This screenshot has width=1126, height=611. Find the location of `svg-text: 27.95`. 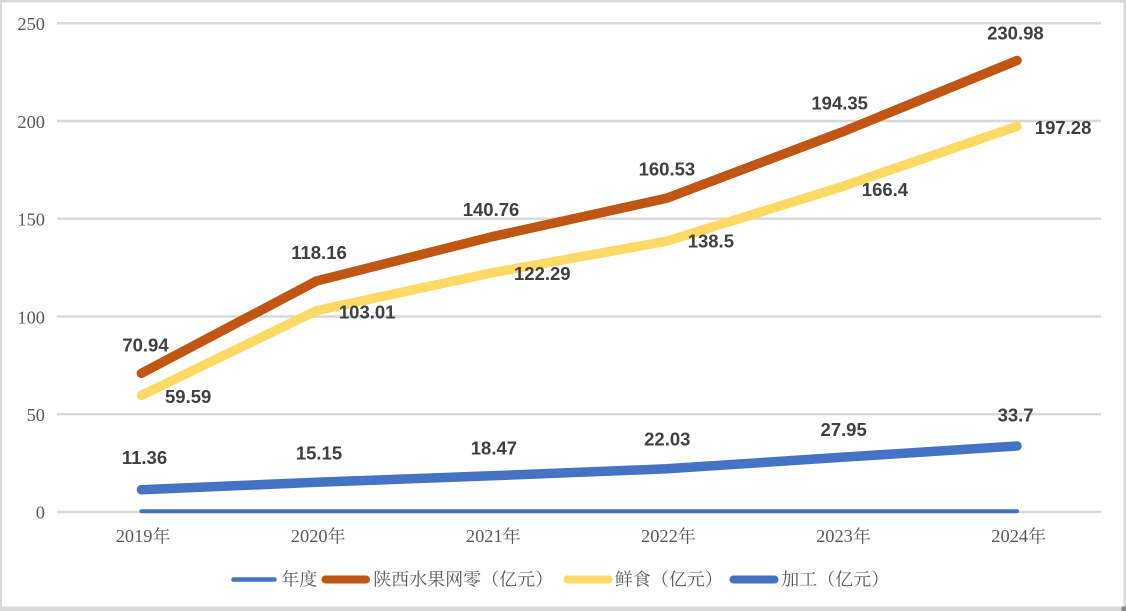

svg-text: 27.95 is located at coordinates (843, 429).